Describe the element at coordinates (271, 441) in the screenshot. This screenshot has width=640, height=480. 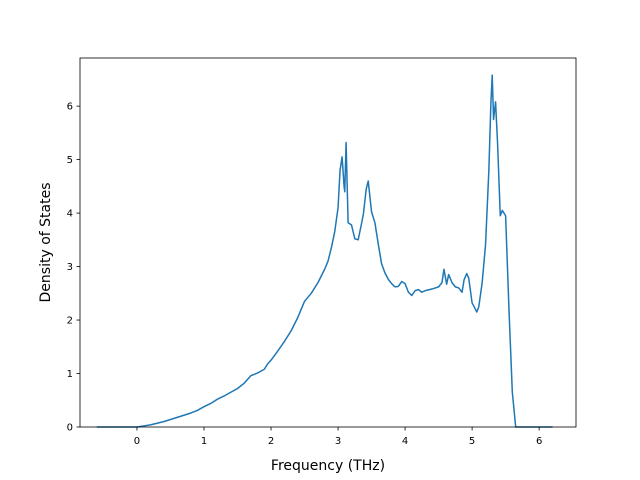
I see `x-tick-label: 2` at that location.